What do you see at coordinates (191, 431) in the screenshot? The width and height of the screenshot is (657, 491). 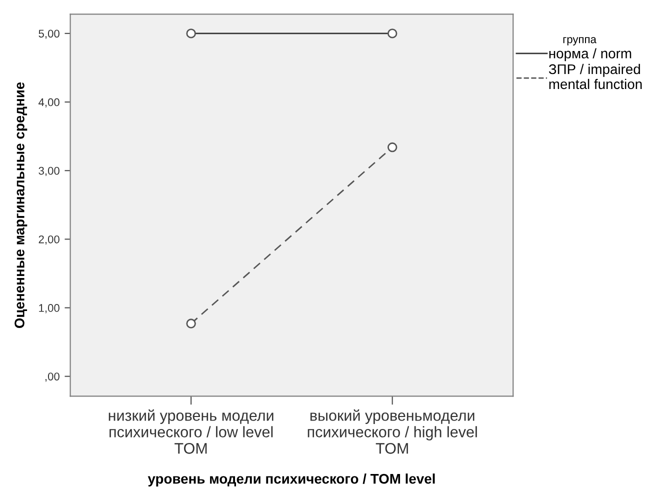 I see `x-tick-label: низкий уровень модели психического / low level TOM` at bounding box center [191, 431].